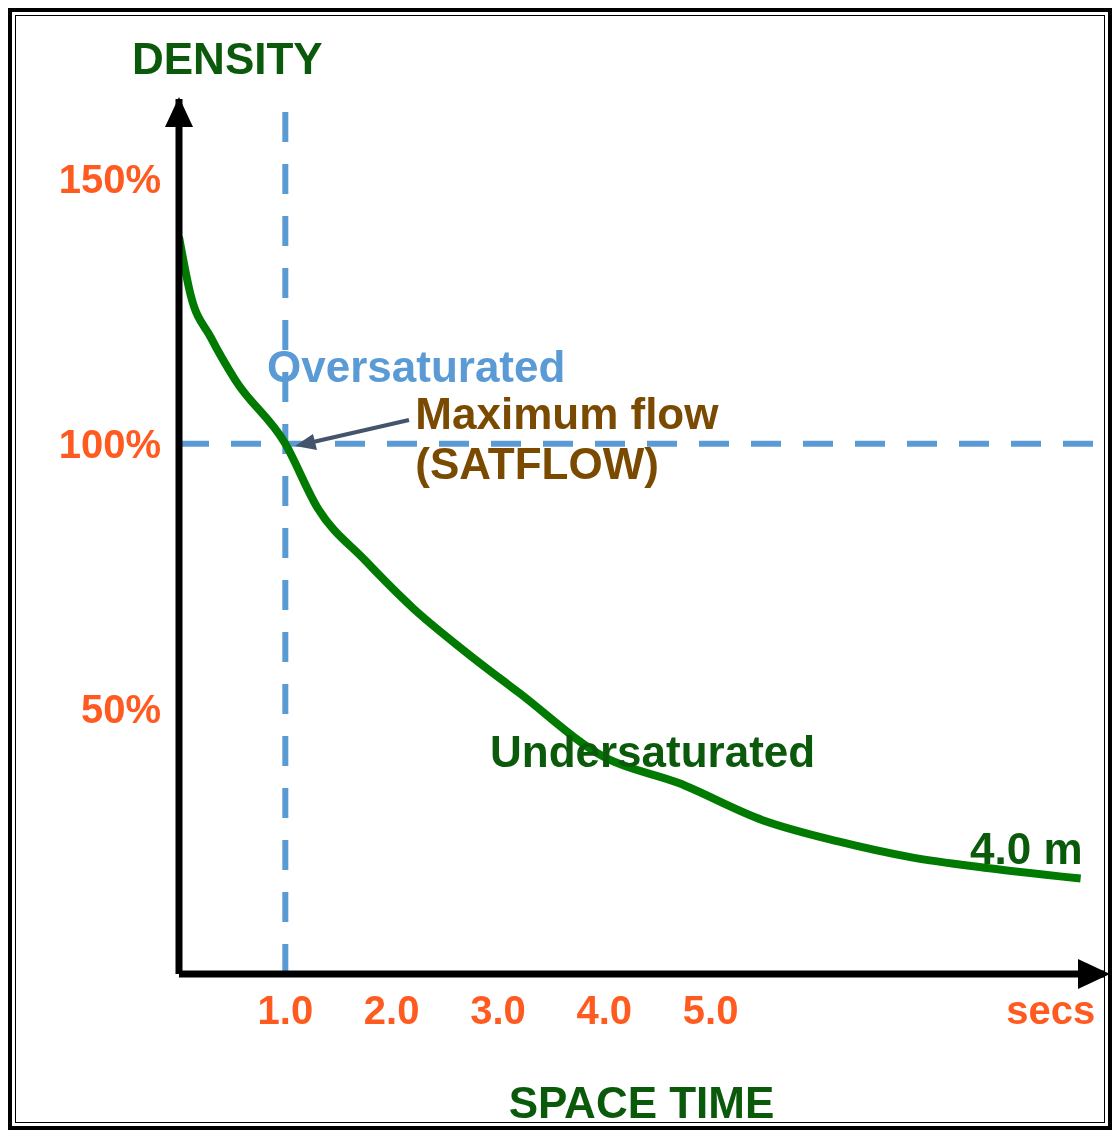 This screenshot has height=1130, width=1112. Describe the element at coordinates (120, 708) in the screenshot. I see `y-tick-label: 50%` at that location.